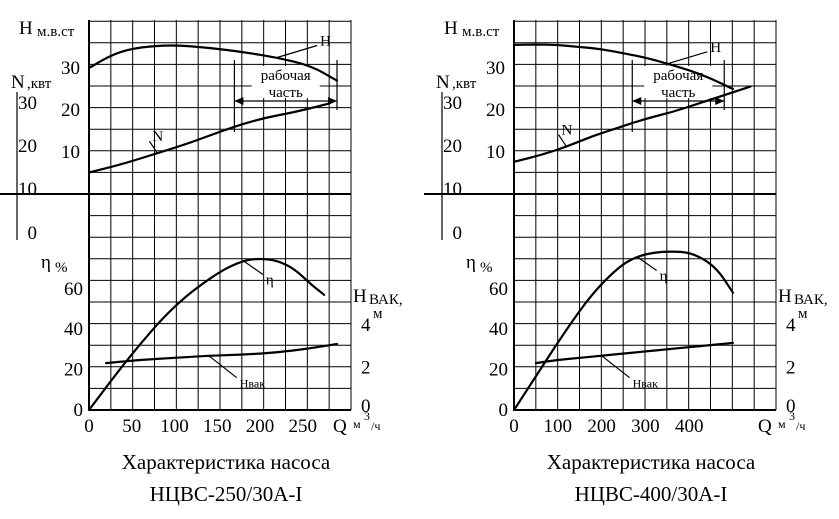 Image resolution: width=839 pixels, height=519 pixels. Describe the element at coordinates (39, 84) in the screenshot. I see `power-axis-sub: ,квт` at that location.